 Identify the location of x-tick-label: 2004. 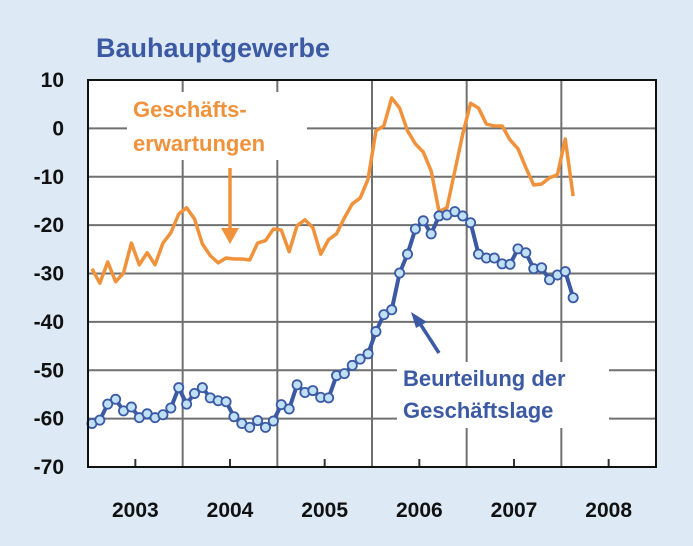
(230, 510).